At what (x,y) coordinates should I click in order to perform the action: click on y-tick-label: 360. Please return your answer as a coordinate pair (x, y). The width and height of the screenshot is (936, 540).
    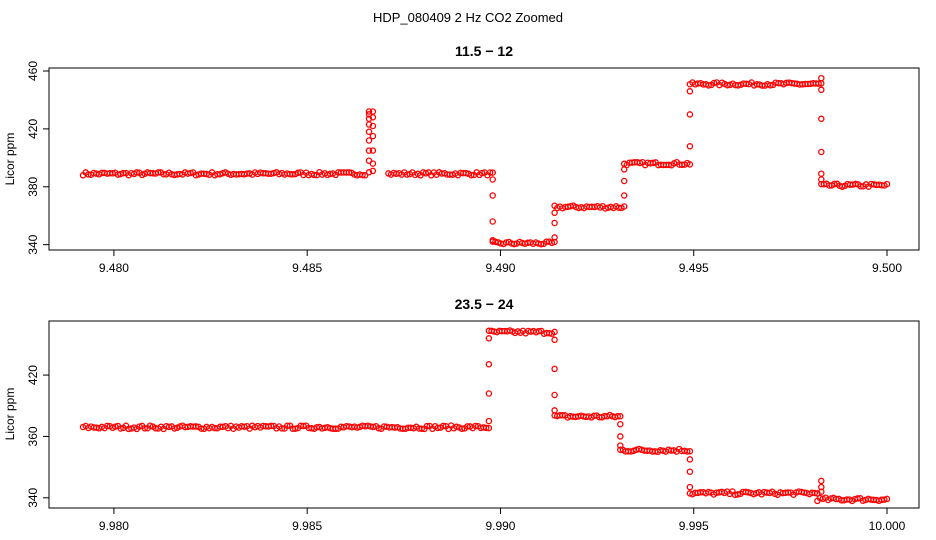
    Looking at the image, I should click on (33, 436).